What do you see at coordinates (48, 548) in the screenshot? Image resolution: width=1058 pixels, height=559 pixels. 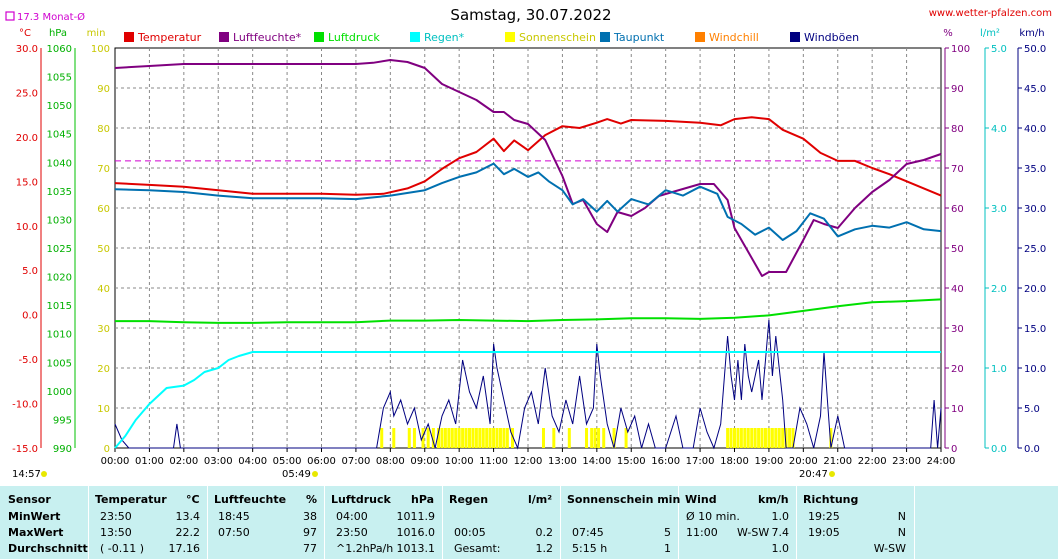 I see `summary-cell-label: Durchschnitt` at bounding box center [48, 548].